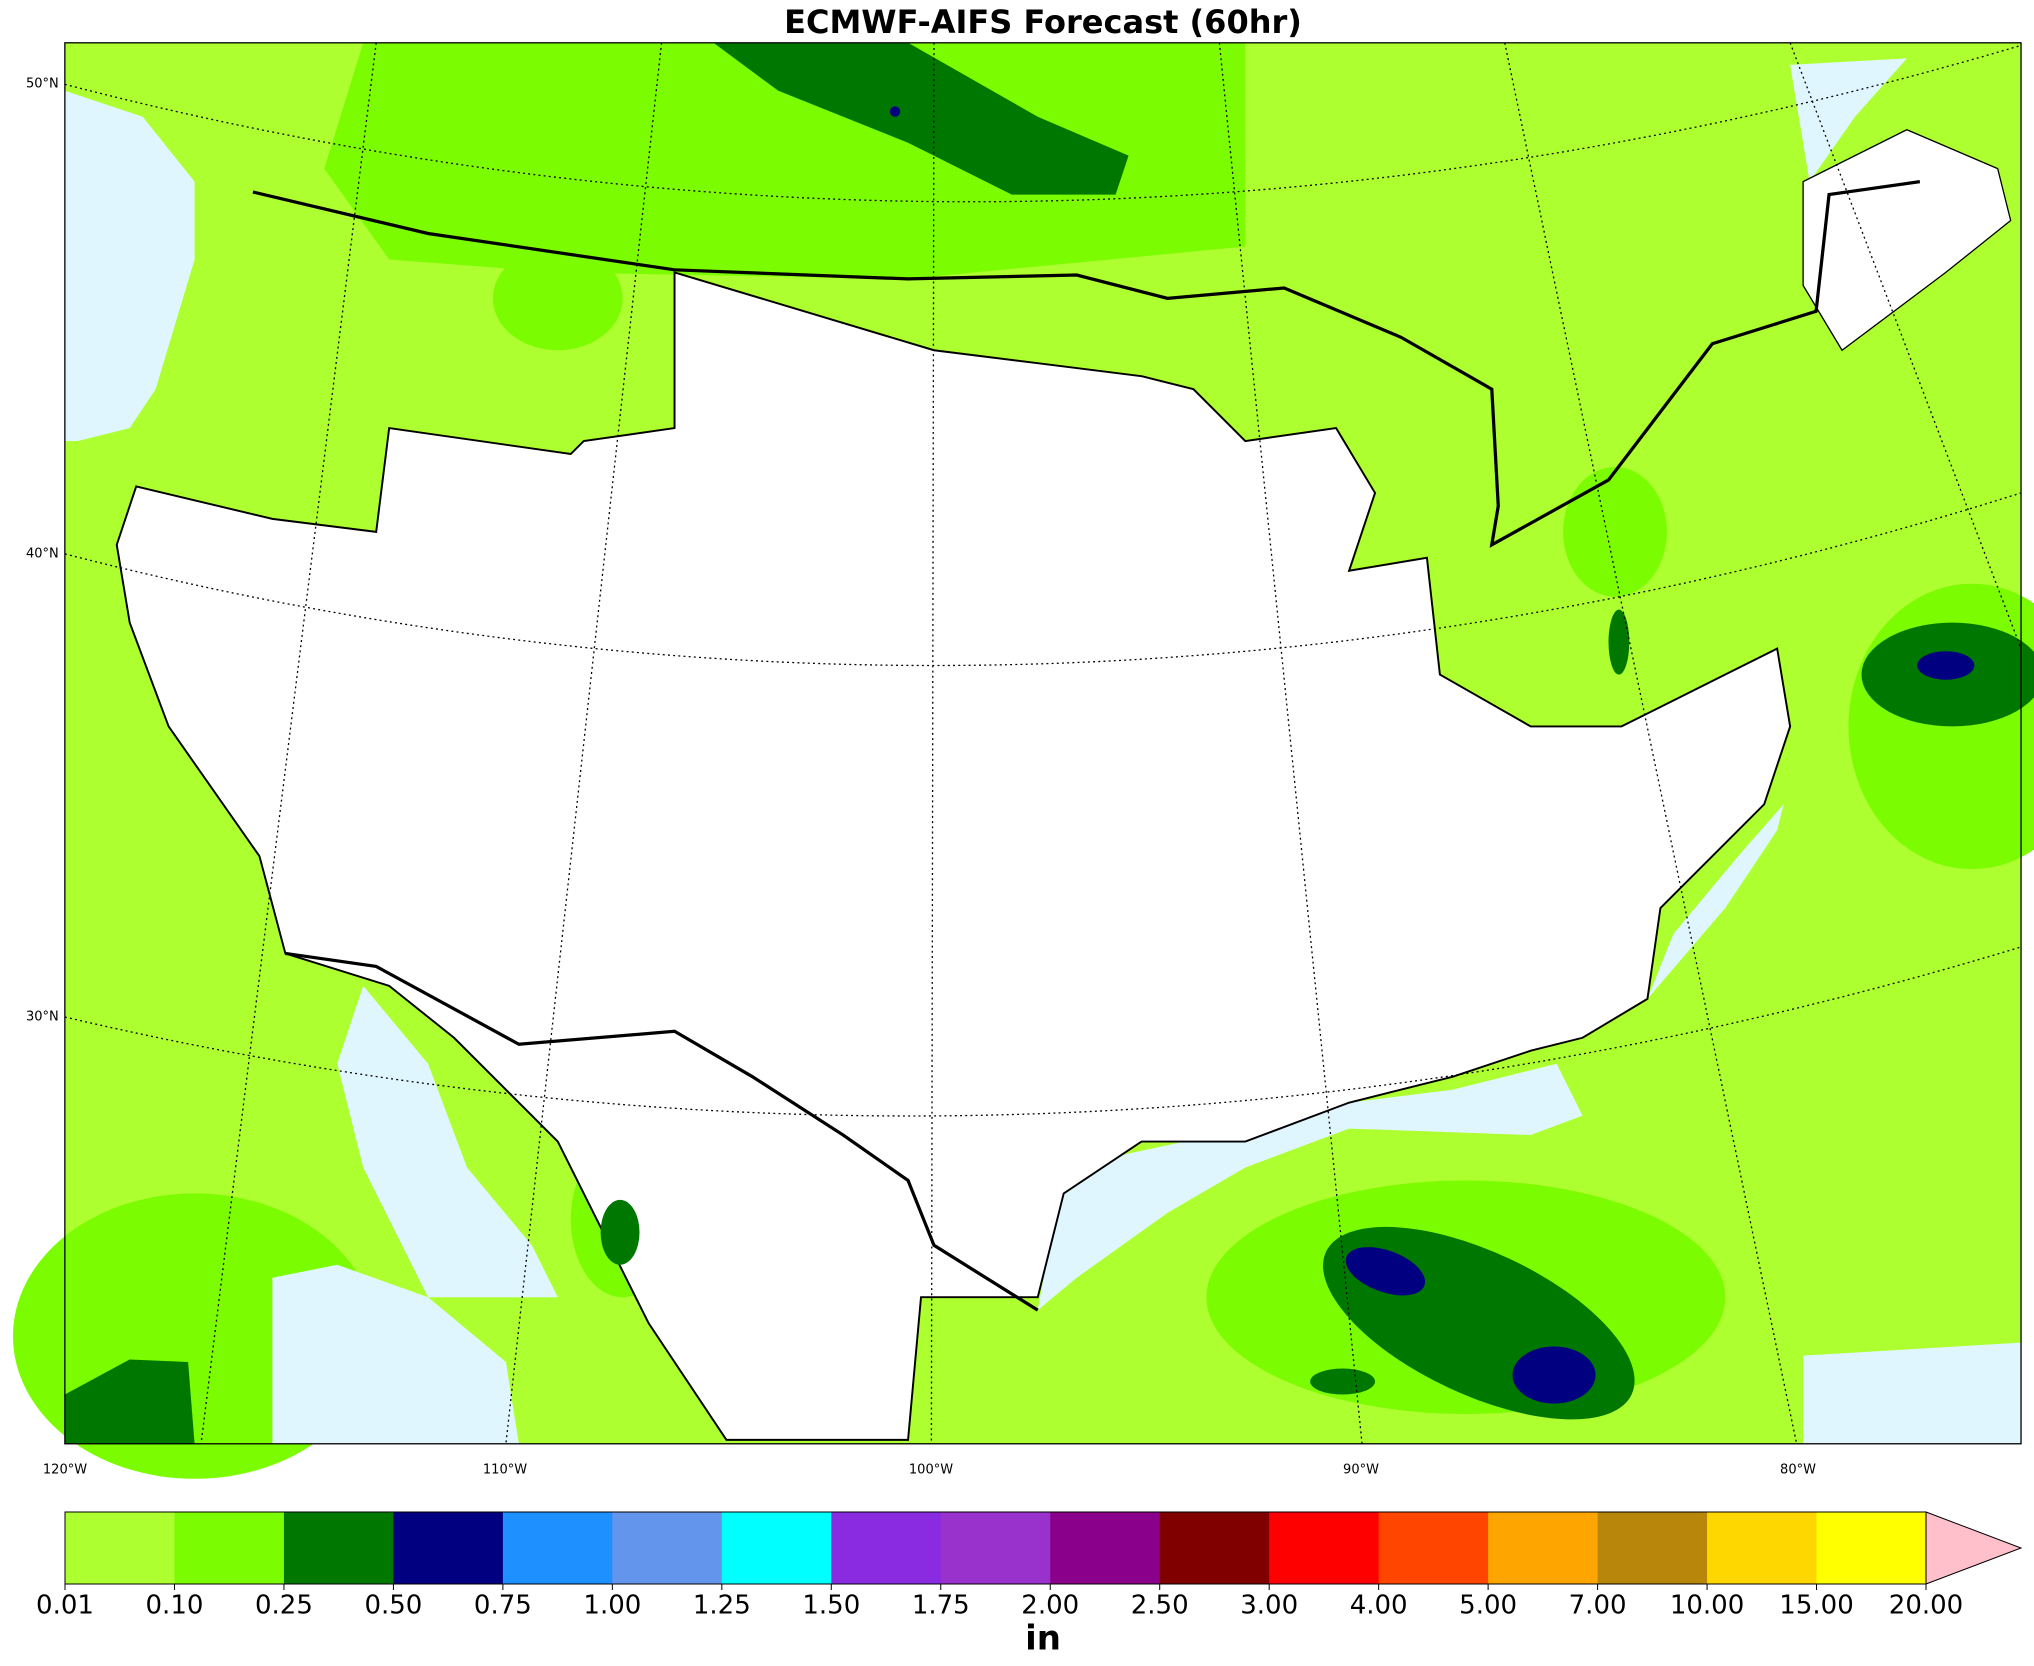 This screenshot has height=1666, width=2034. What do you see at coordinates (1160, 1606) in the screenshot?
I see `colorbar-tick-label: 2.50` at bounding box center [1160, 1606].